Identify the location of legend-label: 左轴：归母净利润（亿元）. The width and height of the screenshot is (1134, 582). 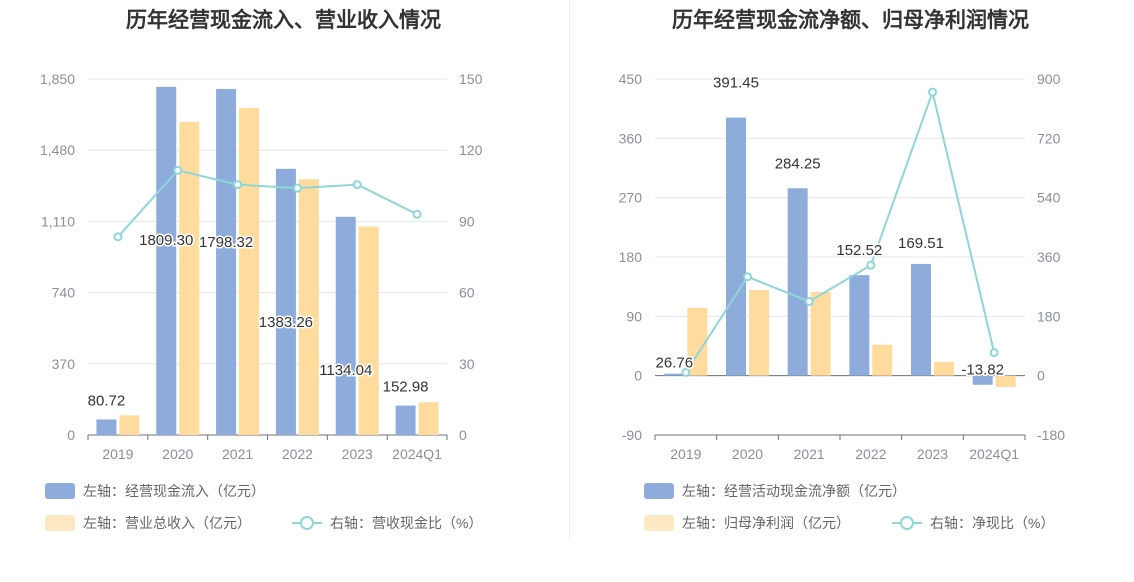
(766, 523).